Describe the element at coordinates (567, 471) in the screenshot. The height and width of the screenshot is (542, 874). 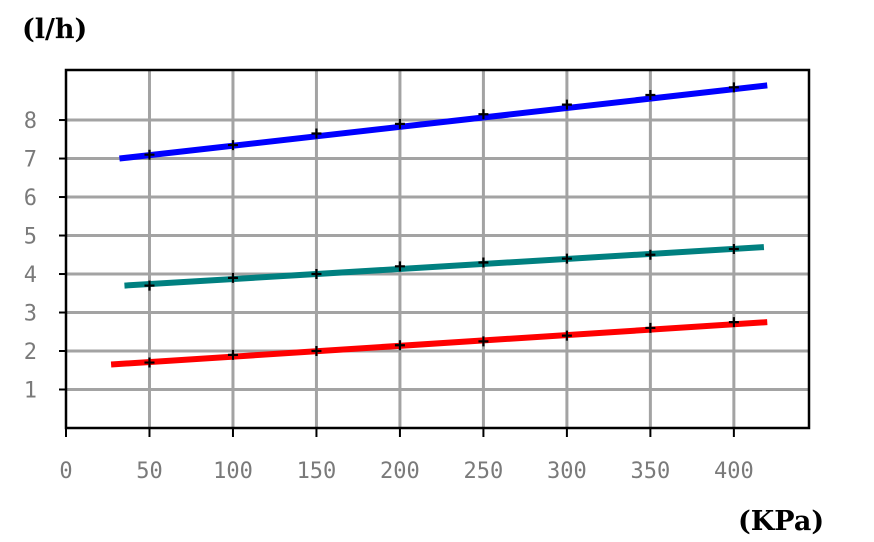
I see `x-tick-label-300: 300` at that location.